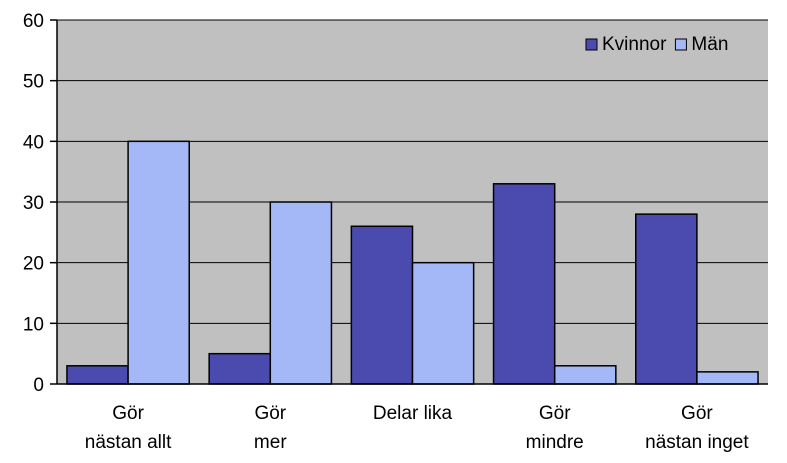 The width and height of the screenshot is (787, 463). What do you see at coordinates (33, 82) in the screenshot?
I see `y-tick-label: 50` at bounding box center [33, 82].